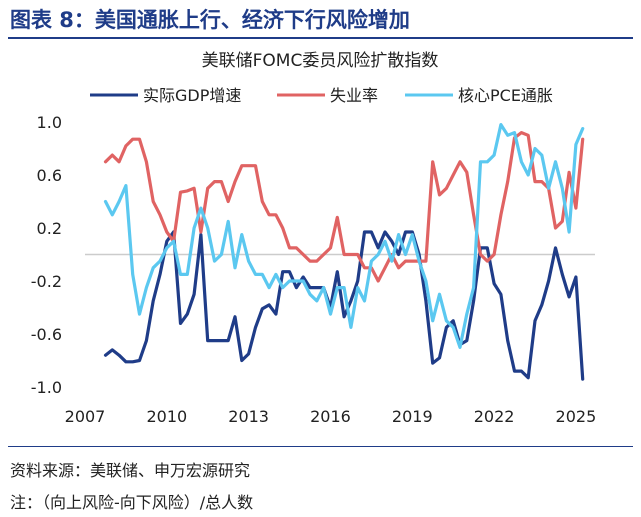  I want to click on x-tick-label: 2022, so click(494, 416).